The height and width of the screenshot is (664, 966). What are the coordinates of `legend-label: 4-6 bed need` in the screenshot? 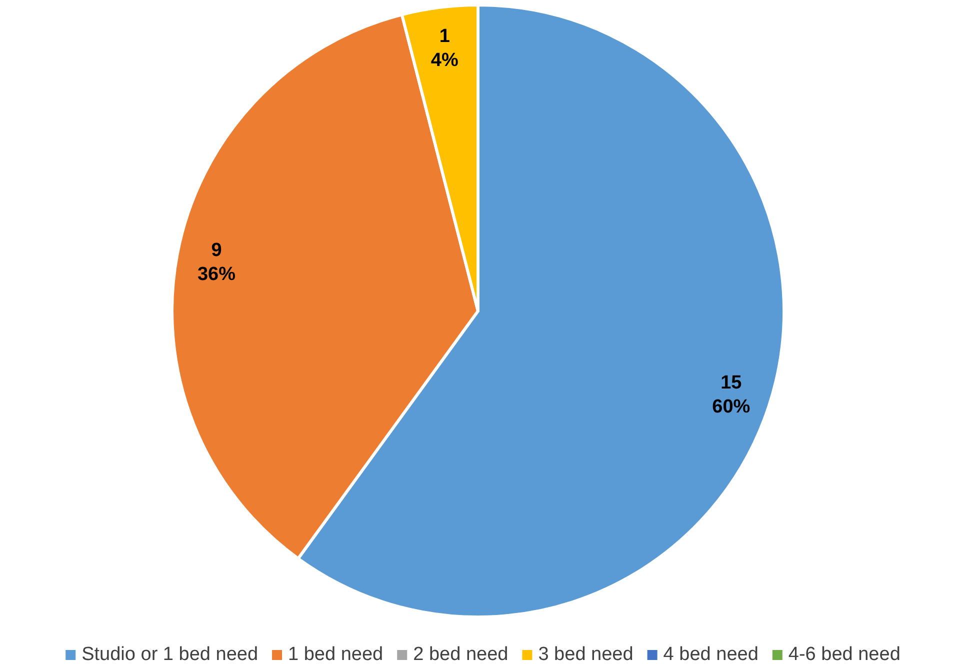 It's located at (844, 654).